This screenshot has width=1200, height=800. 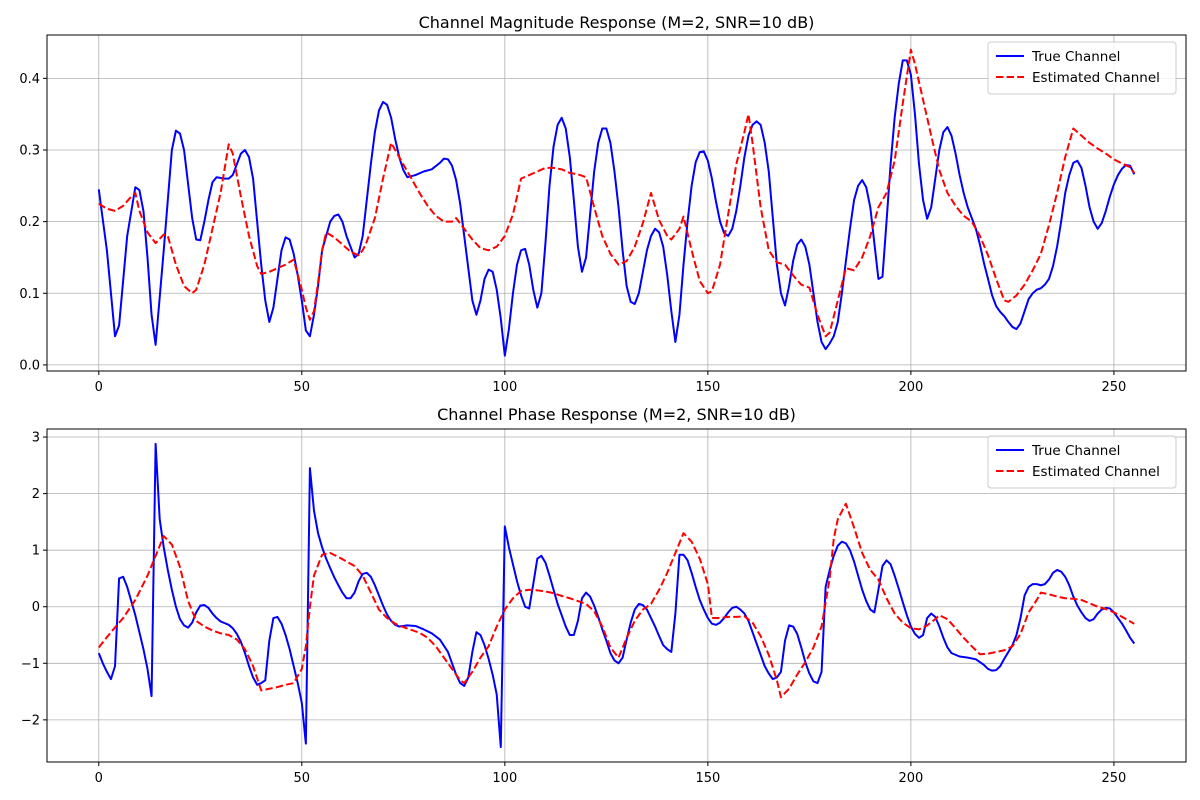 I want to click on phase-xtick-label-2: 100, so click(x=504, y=778).